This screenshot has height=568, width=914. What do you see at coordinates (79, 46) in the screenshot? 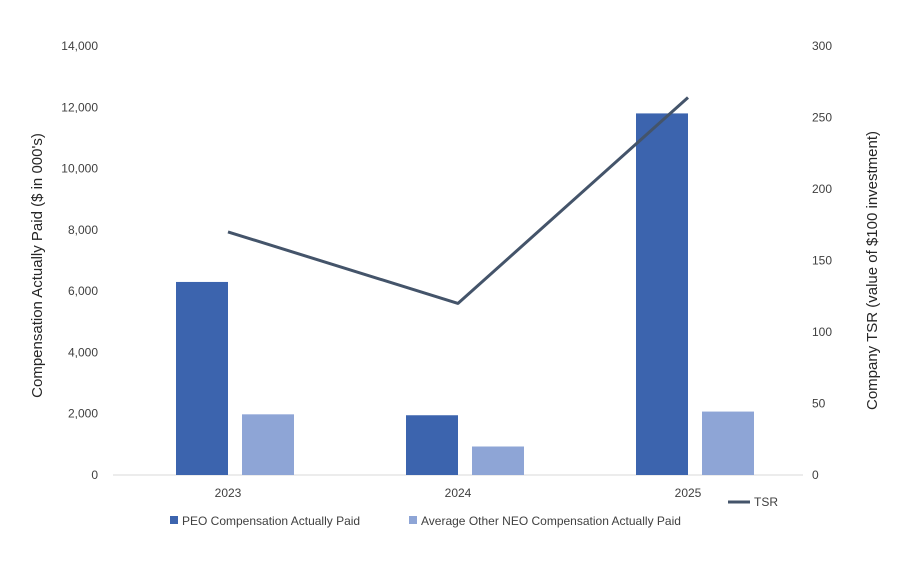
I see `y-tick-label: 14,000` at bounding box center [79, 46].